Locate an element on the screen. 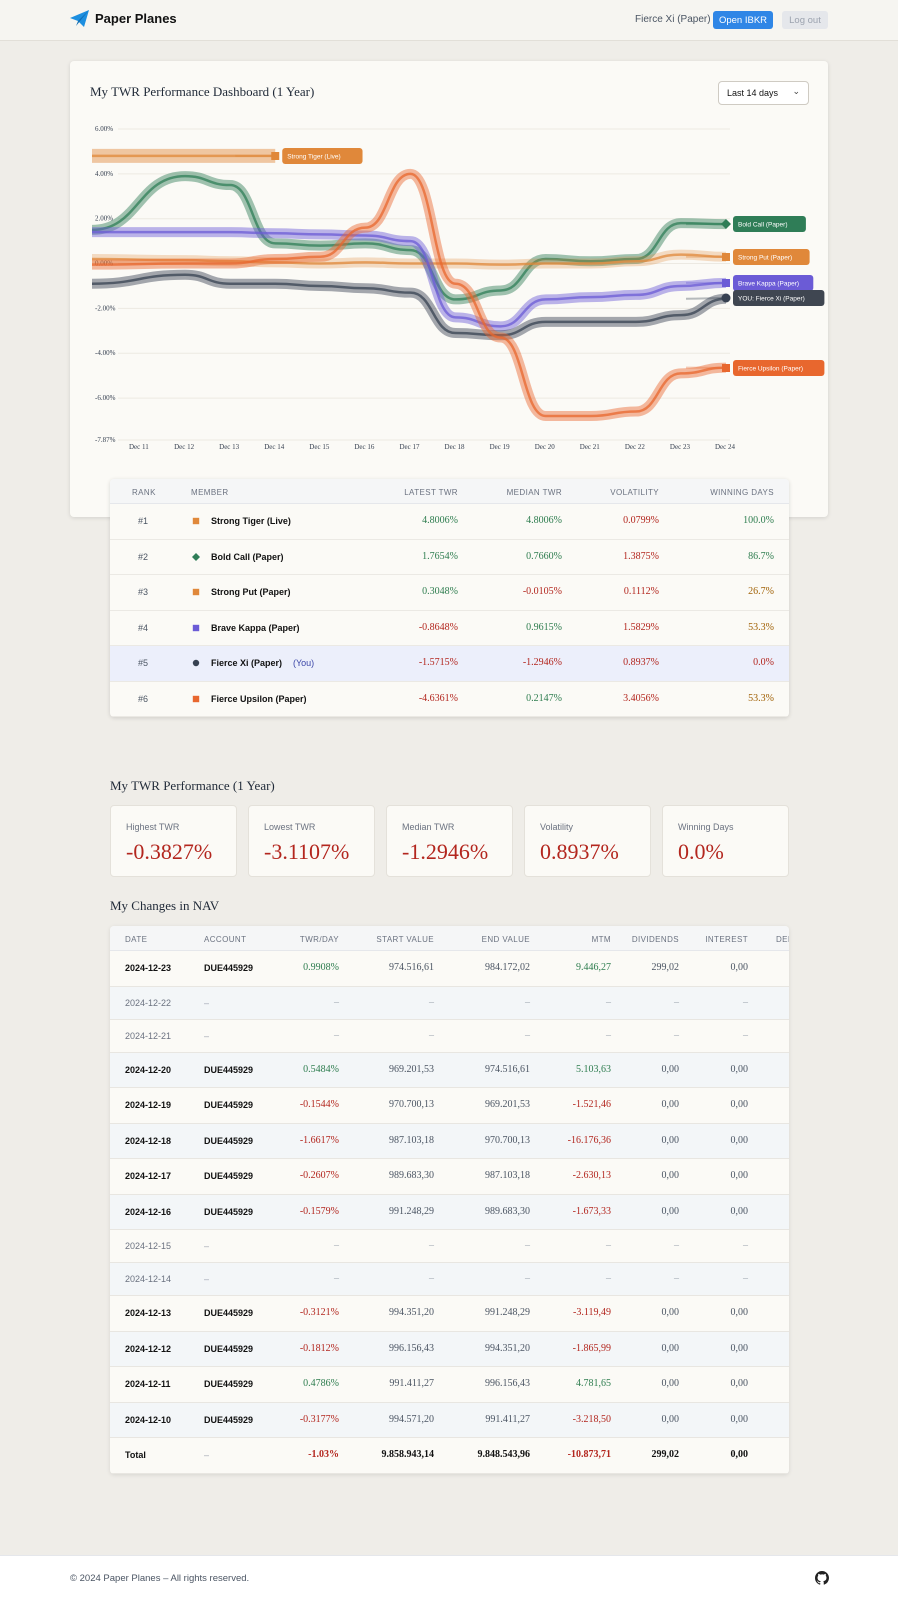 The image size is (898, 1600). median-twr: -0.0105% is located at coordinates (542, 591).